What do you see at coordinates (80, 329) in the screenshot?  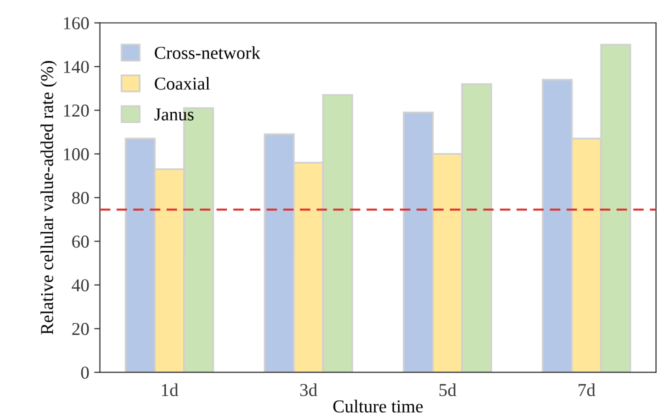 I see `y-tick-label: 20` at bounding box center [80, 329].